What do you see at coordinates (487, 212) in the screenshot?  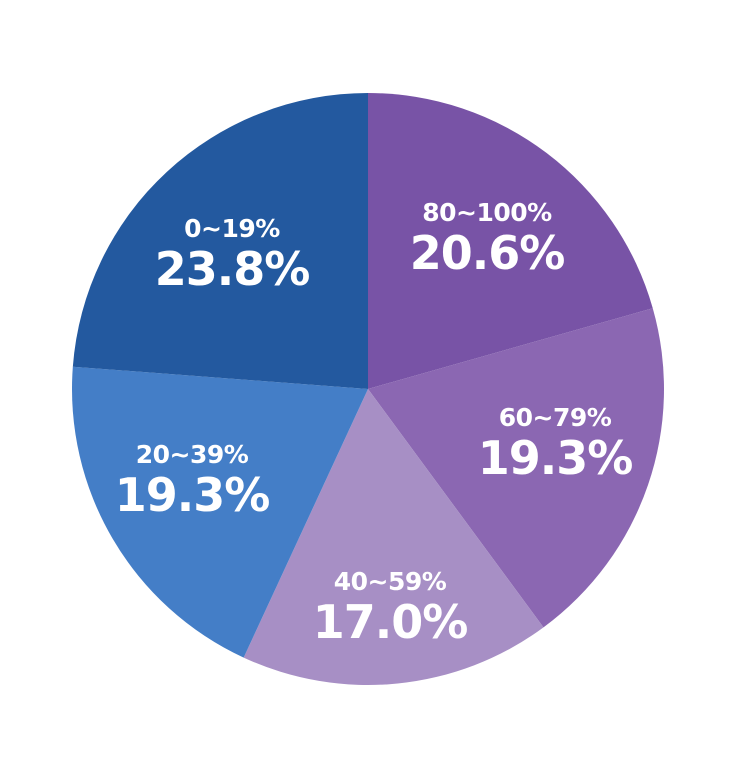 I see `slice-category: 80~100%` at bounding box center [487, 212].